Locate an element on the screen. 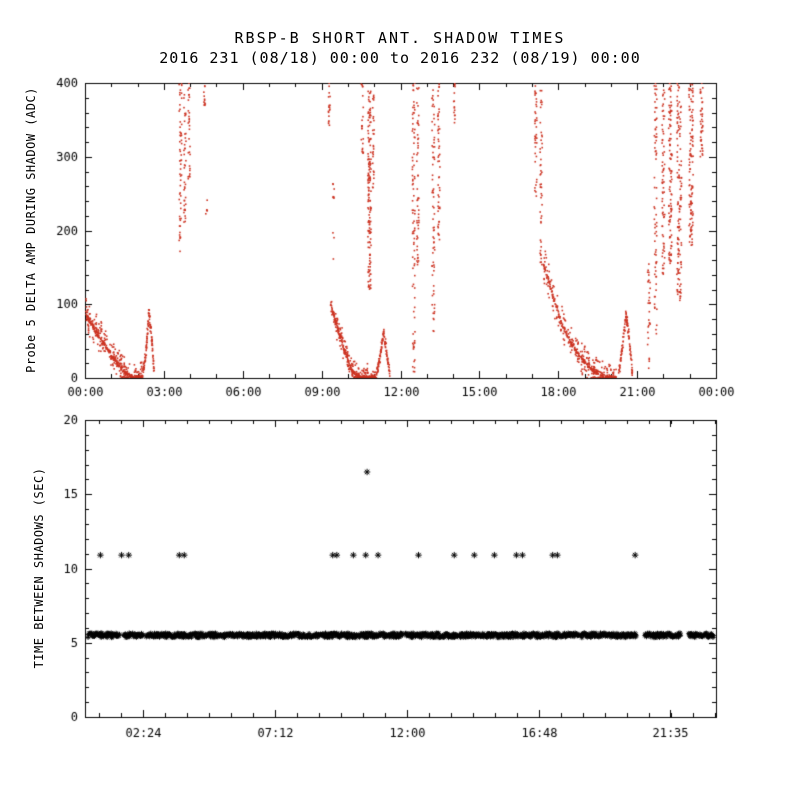 The image size is (800, 800). top-panel-ylabel: Probe 5 DELTA AMP DURING SHADOW (ADC) is located at coordinates (31, 230).